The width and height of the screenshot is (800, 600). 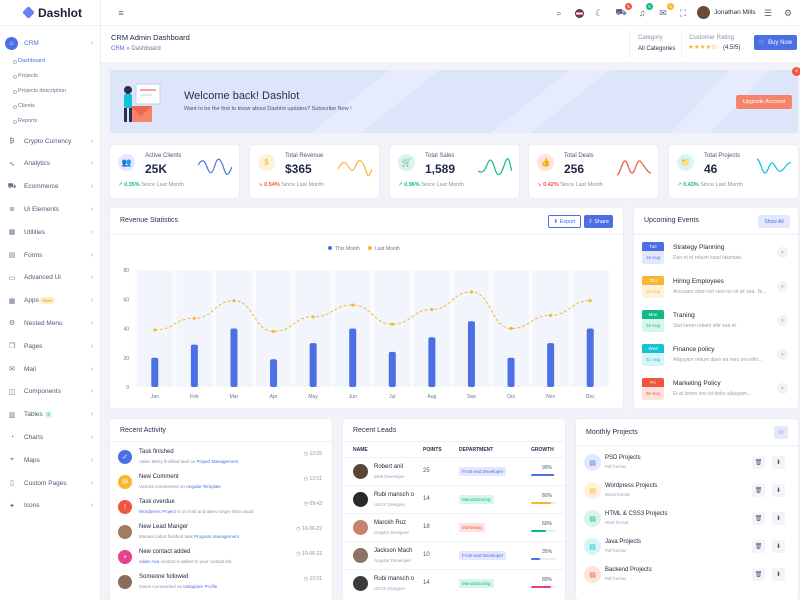 What do you see at coordinates (781, 432) in the screenshot?
I see `projects-options-icon: ⚇` at bounding box center [781, 432].